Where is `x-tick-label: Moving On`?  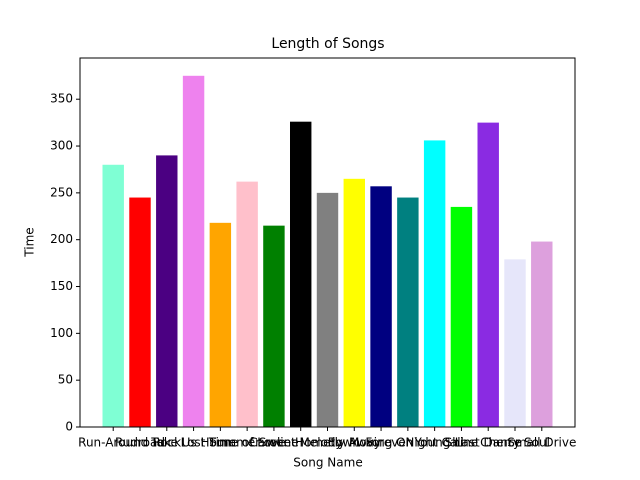
x-tick-label: Moving On is located at coordinates (381, 443).